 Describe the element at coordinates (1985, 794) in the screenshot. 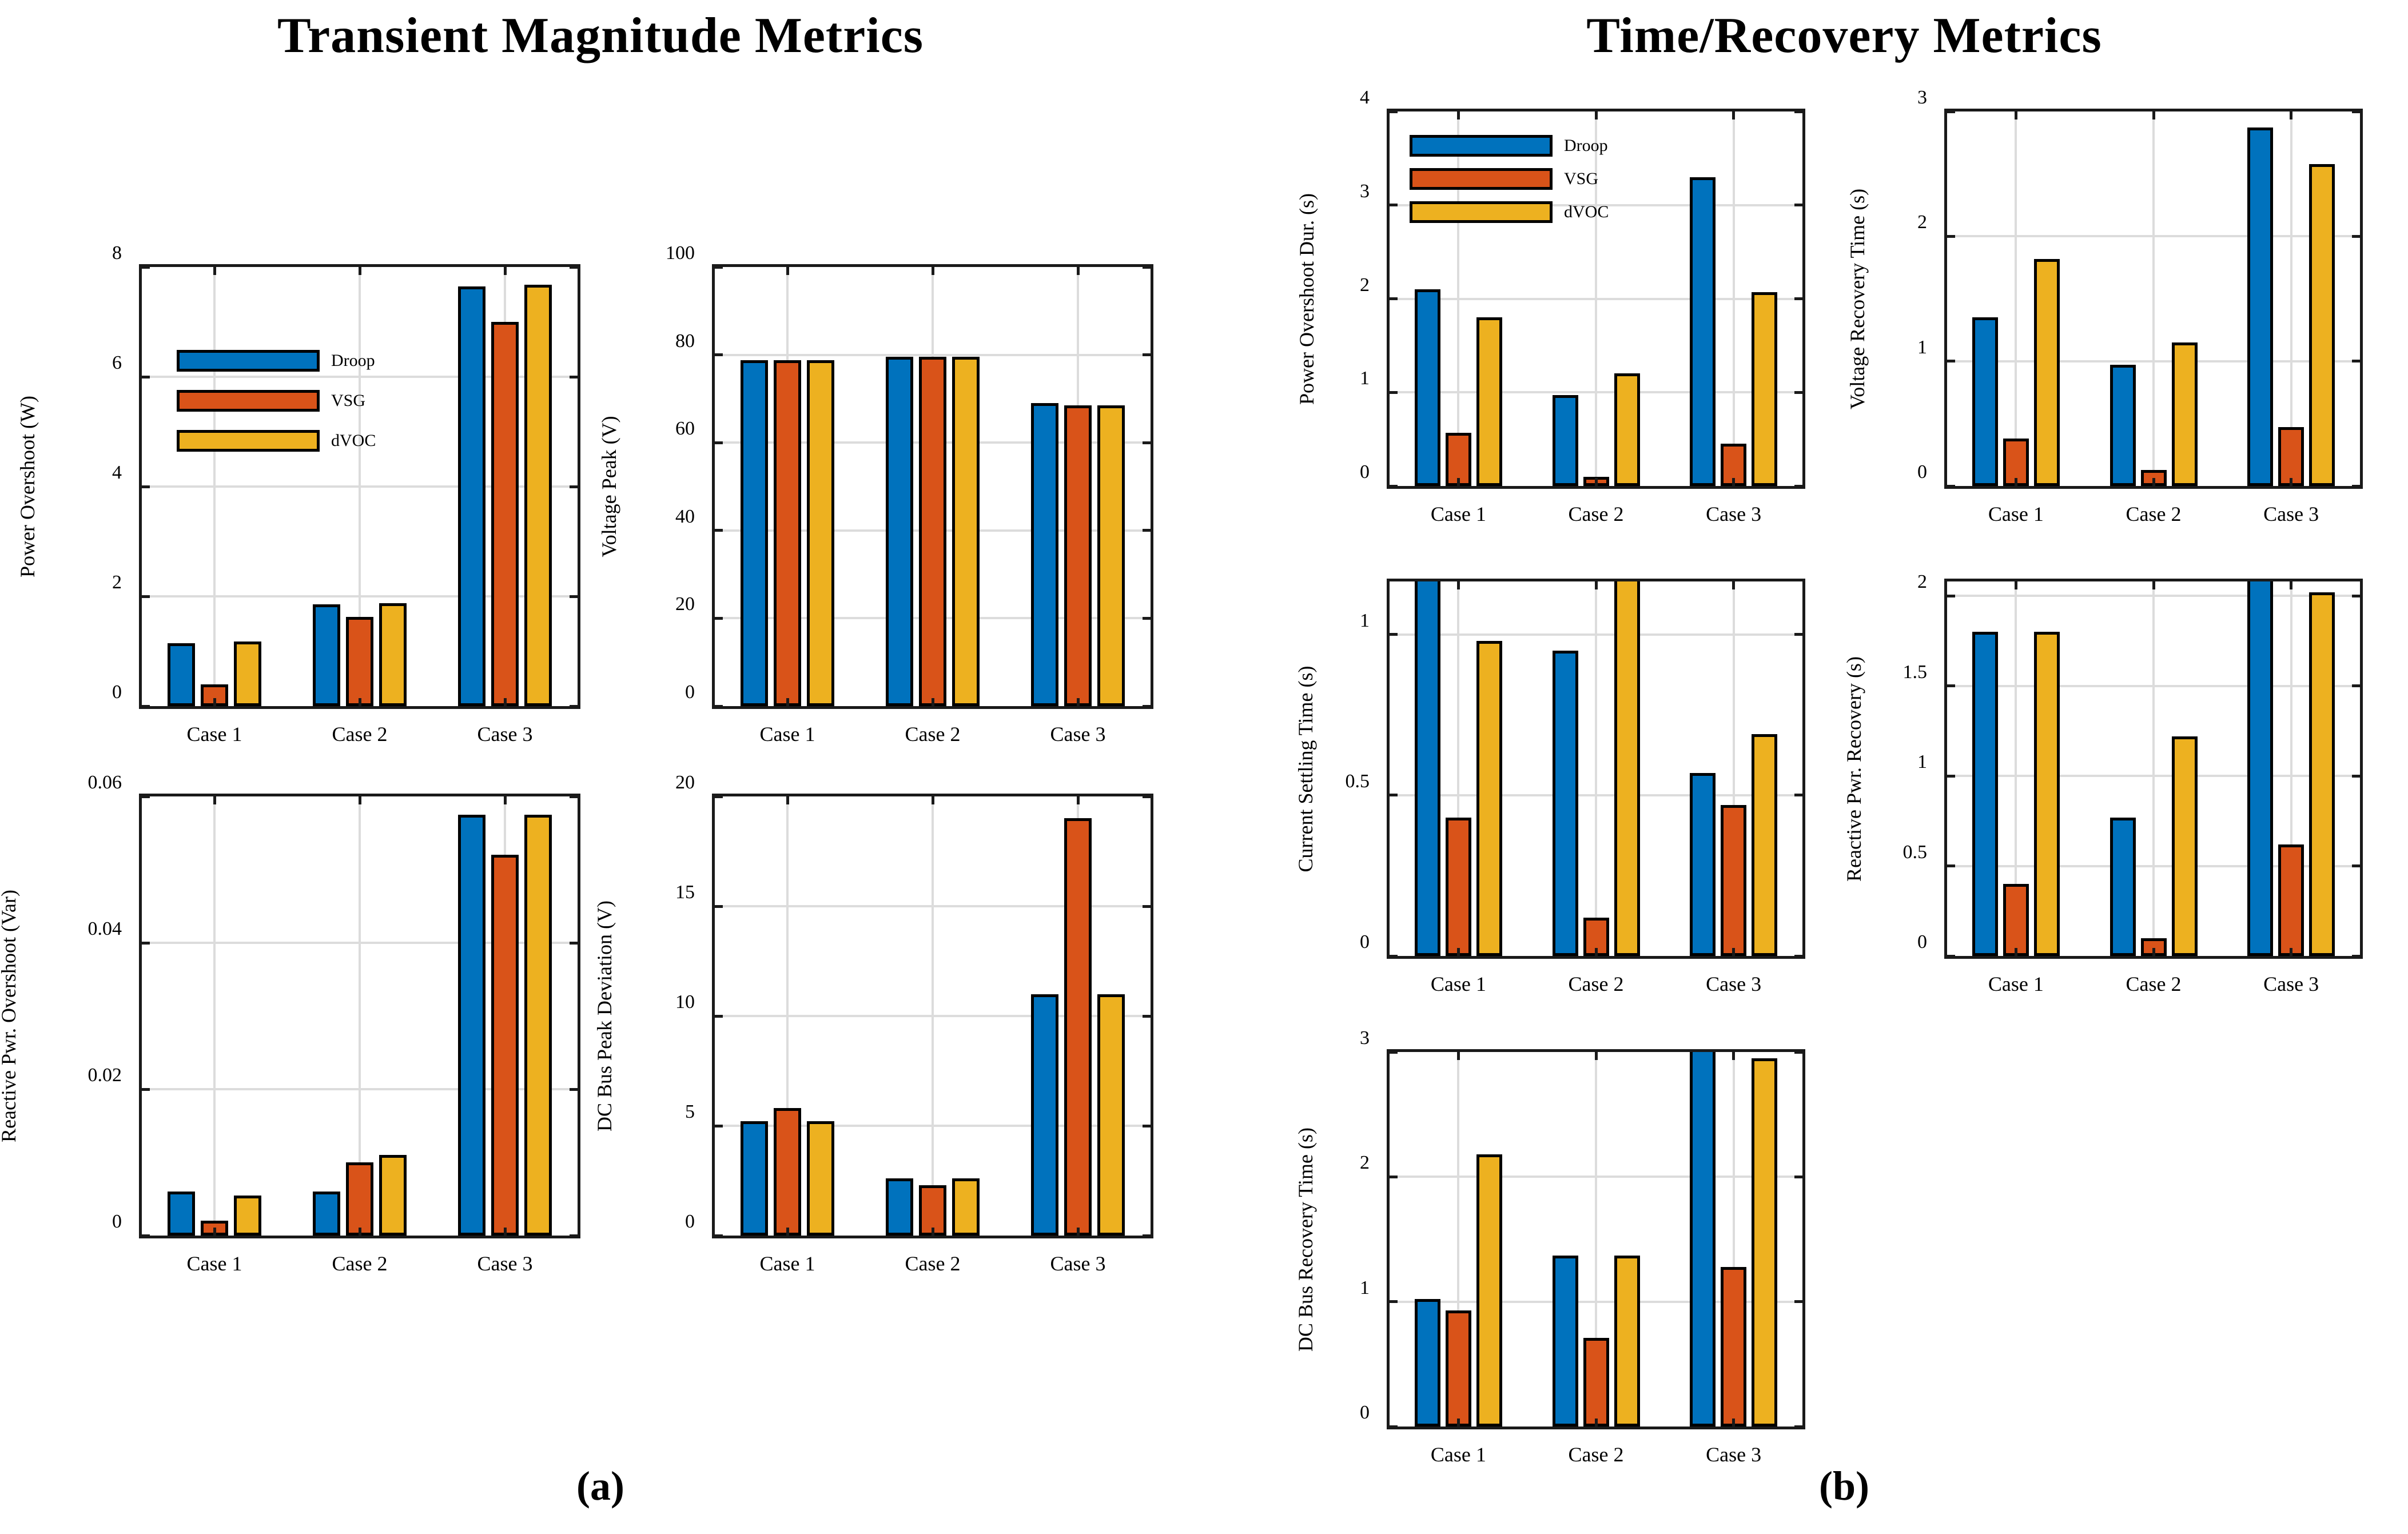

I see `bar-b4-case1-droop` at that location.